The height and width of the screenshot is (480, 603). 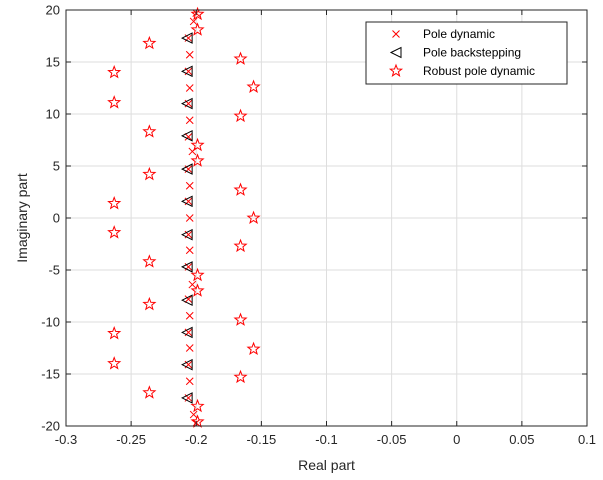 I want to click on legend-box, so click(x=466, y=53).